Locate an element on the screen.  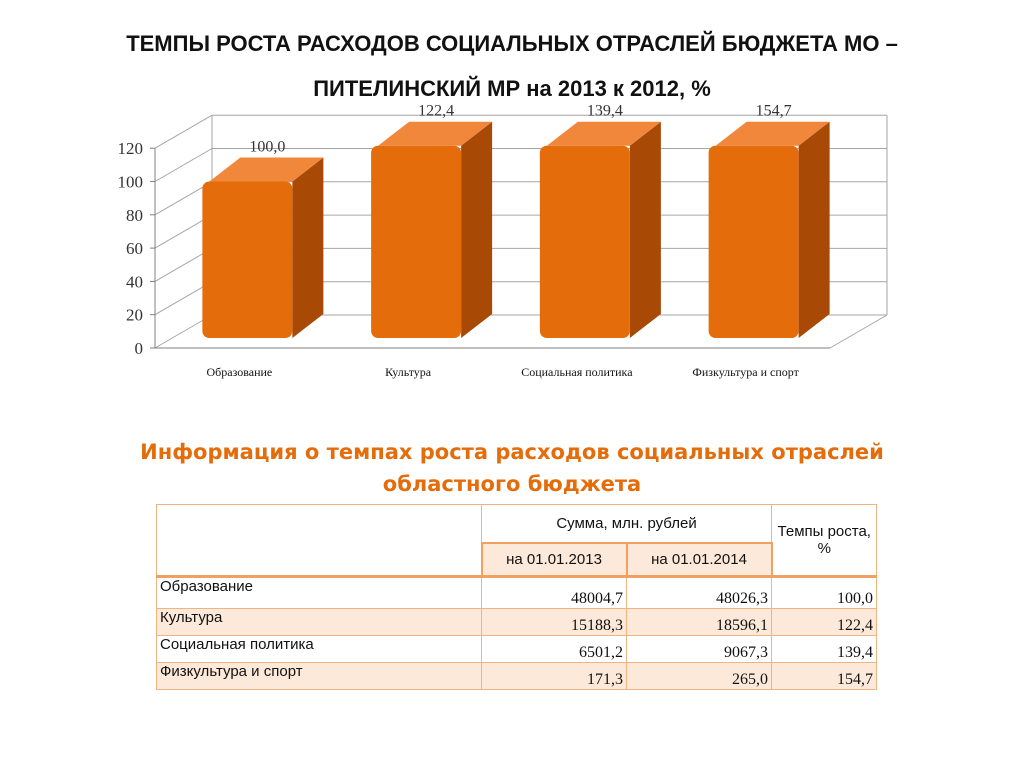
y-tick-label: 100 is located at coordinates (131, 182).